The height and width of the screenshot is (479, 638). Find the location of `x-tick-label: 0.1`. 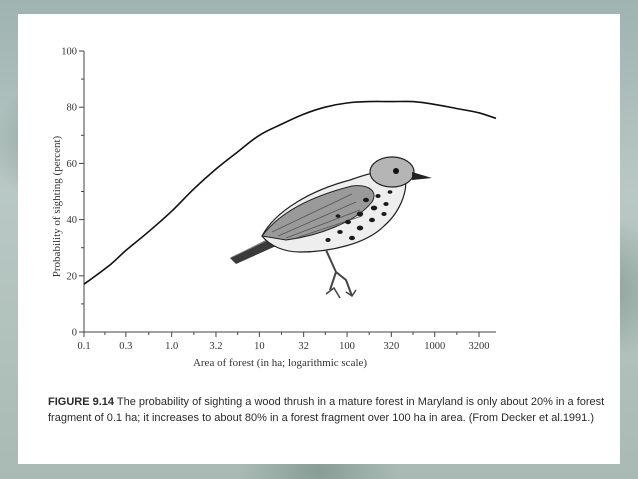

x-tick-label: 0.1 is located at coordinates (83, 346).